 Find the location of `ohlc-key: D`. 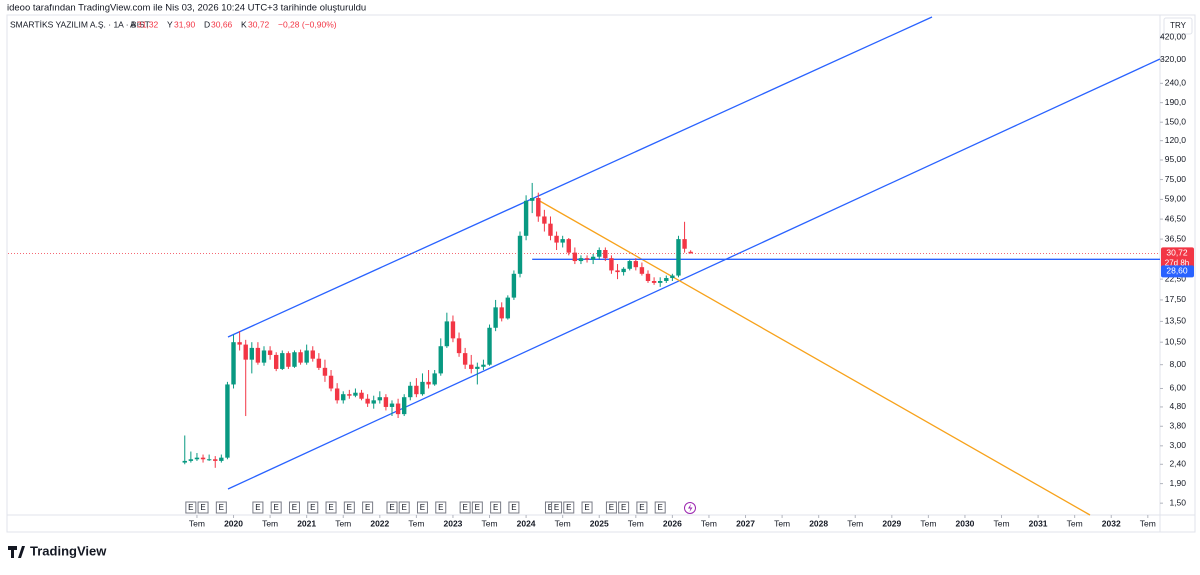

ohlc-key: D is located at coordinates (207, 24).